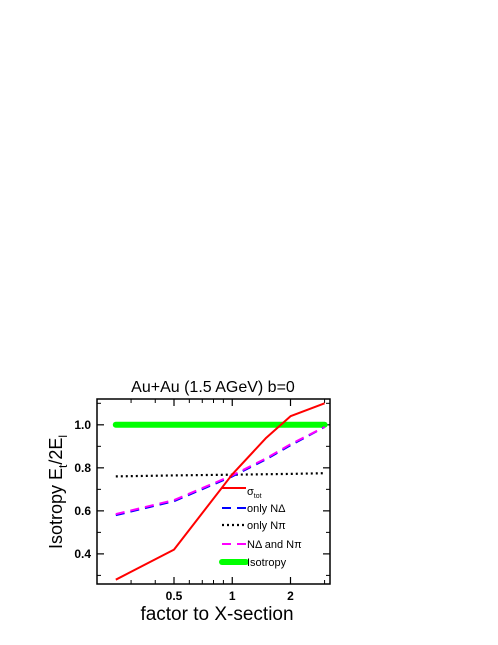 The width and height of the screenshot is (498, 645). I want to click on y-axis-label: Isotropy Et/2El, so click(58, 492).